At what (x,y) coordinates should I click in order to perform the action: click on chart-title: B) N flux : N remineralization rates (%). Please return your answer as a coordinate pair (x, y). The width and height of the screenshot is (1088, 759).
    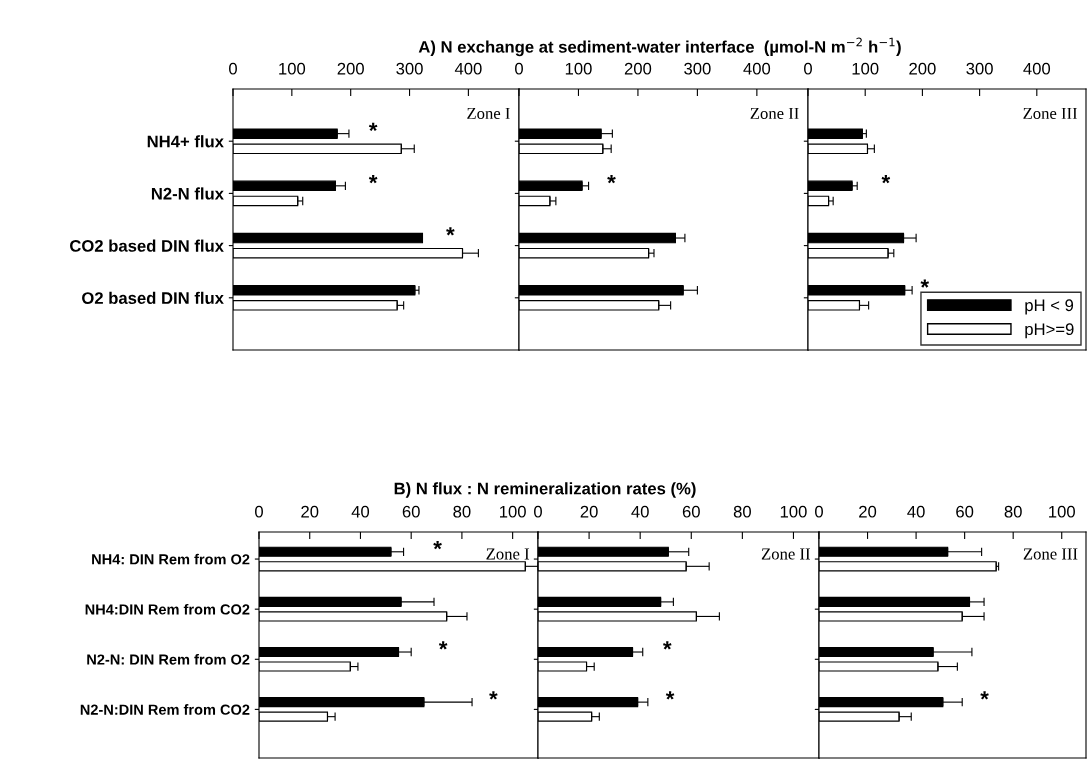
    Looking at the image, I should click on (545, 490).